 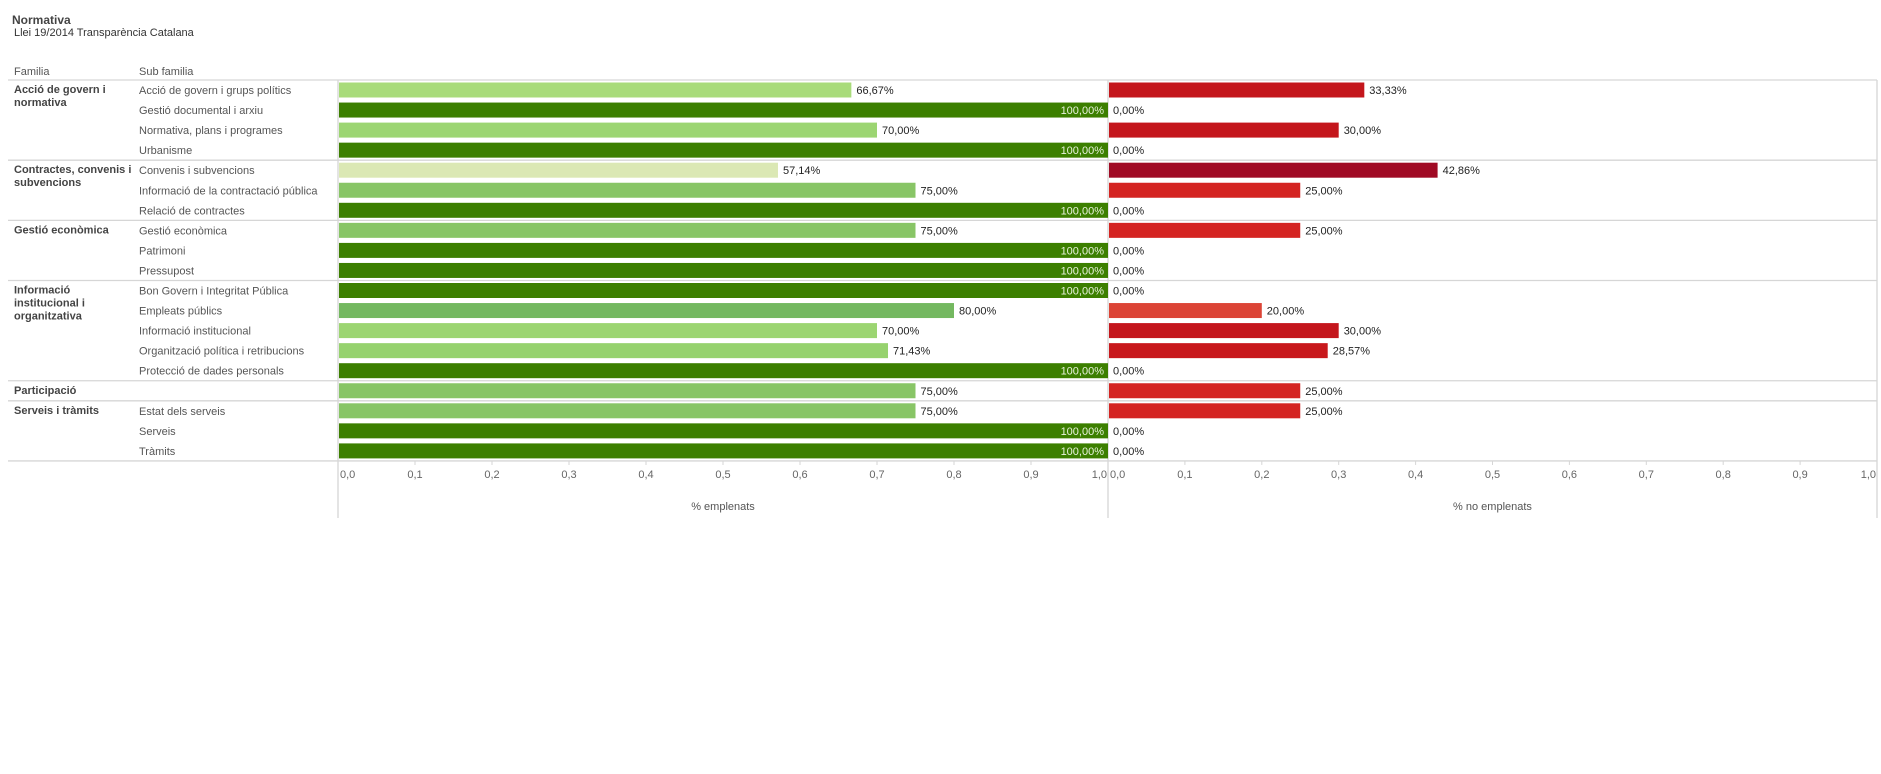 I want to click on axis-tick-label: 0,9, so click(x=1799, y=475).